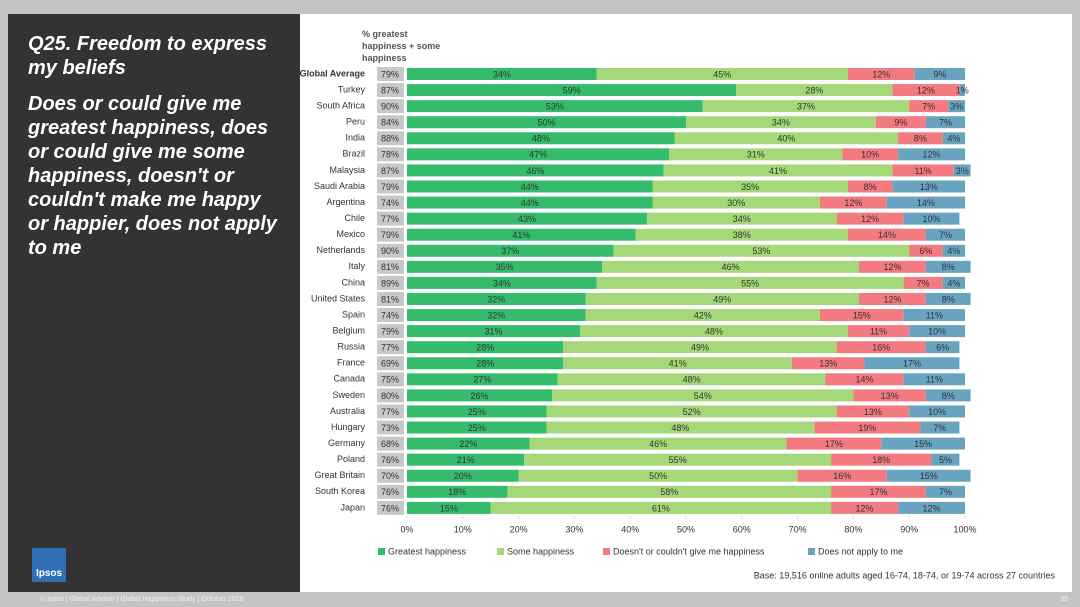 The height and width of the screenshot is (607, 1080). What do you see at coordinates (339, 475) in the screenshot?
I see `category-label: Great Britain` at bounding box center [339, 475].